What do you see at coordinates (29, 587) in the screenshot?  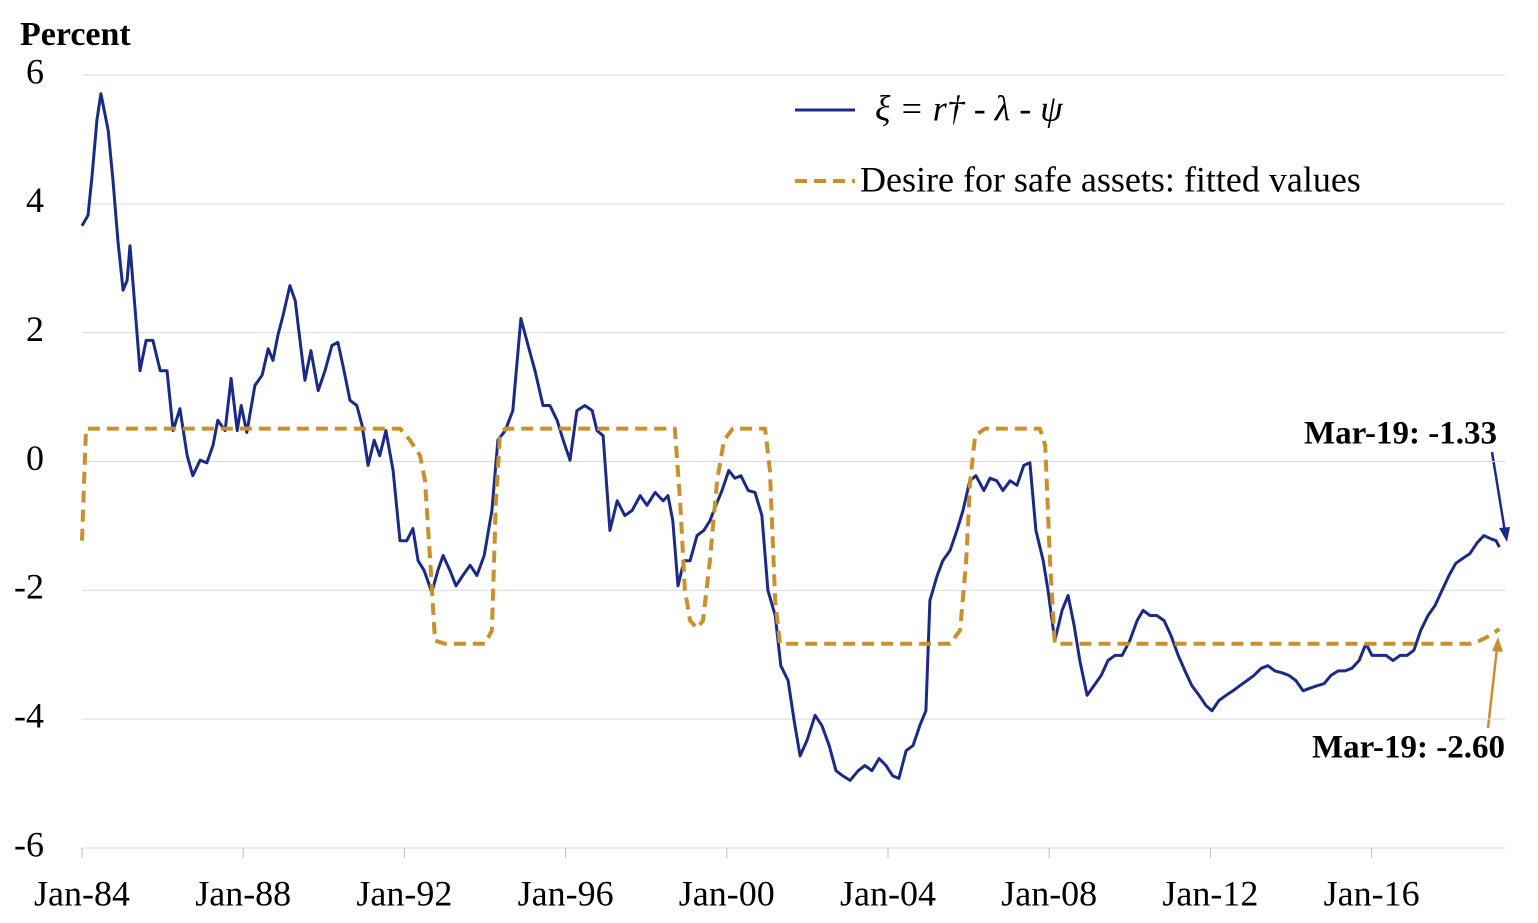 I see `y-tick-label: -2` at bounding box center [29, 587].